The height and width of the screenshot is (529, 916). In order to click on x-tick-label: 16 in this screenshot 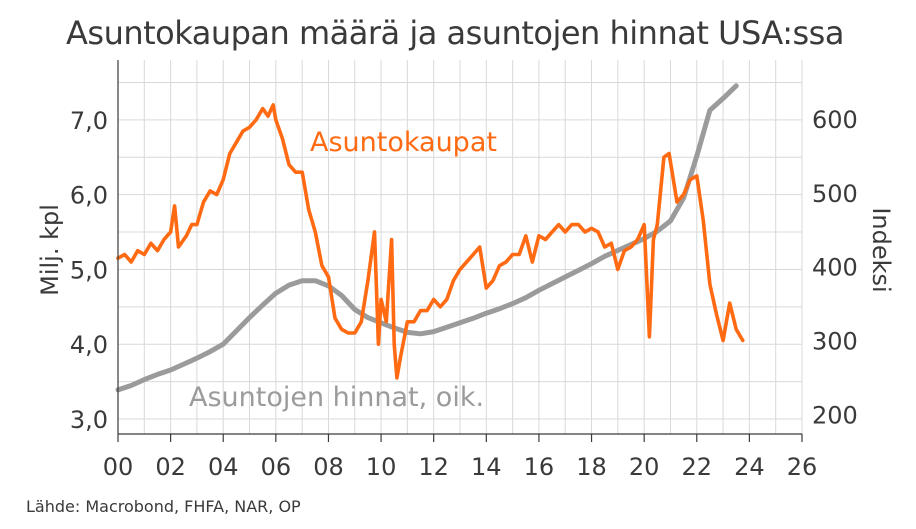, I will do `click(539, 467)`.